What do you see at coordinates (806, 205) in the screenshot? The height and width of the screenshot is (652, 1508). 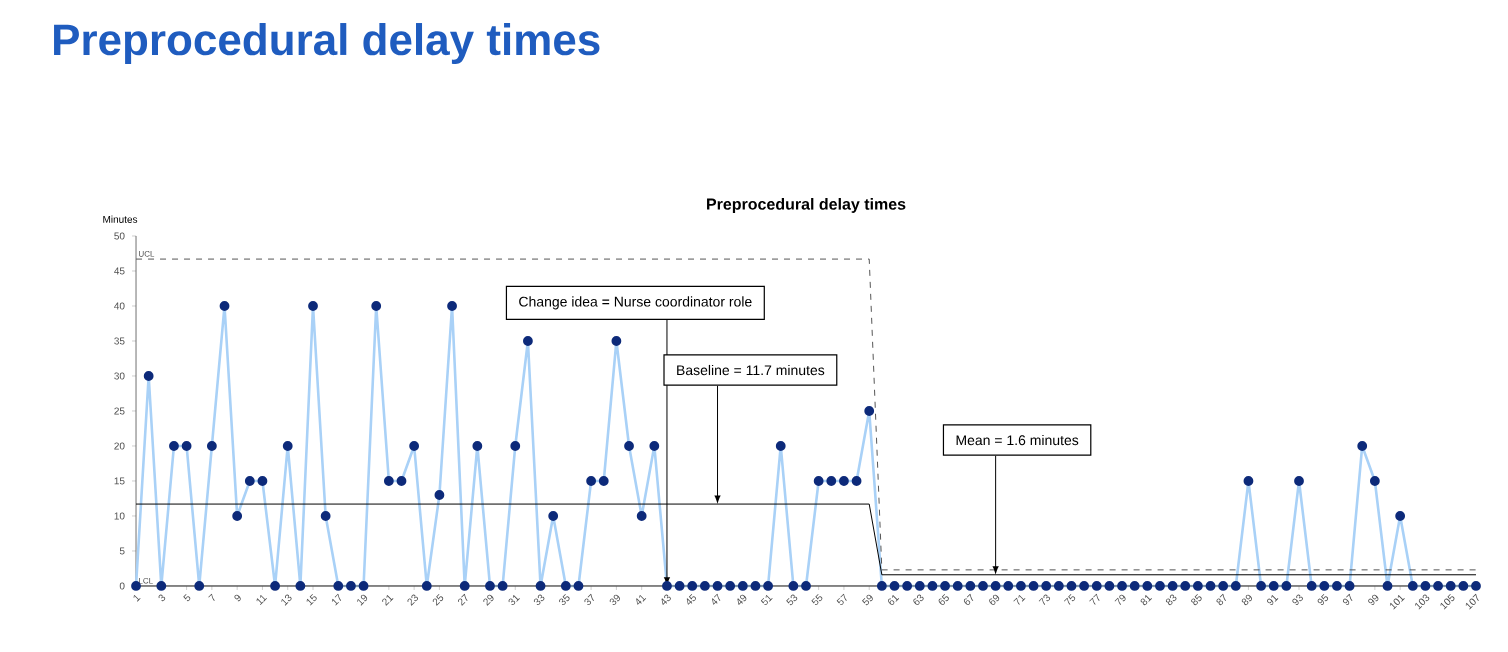 I see `chart-subtitle: Preprocedural delay times` at bounding box center [806, 205].